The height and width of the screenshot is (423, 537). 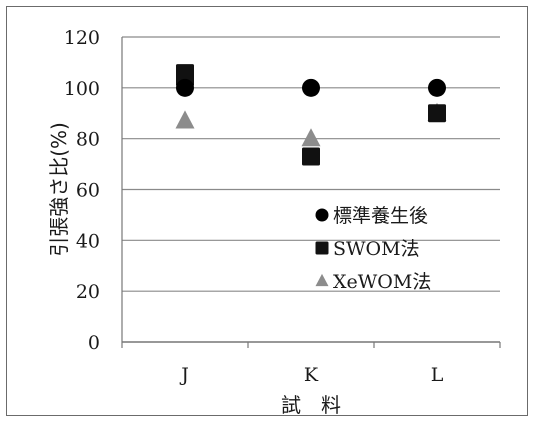 I want to click on x-tick-label: L, so click(x=437, y=375).